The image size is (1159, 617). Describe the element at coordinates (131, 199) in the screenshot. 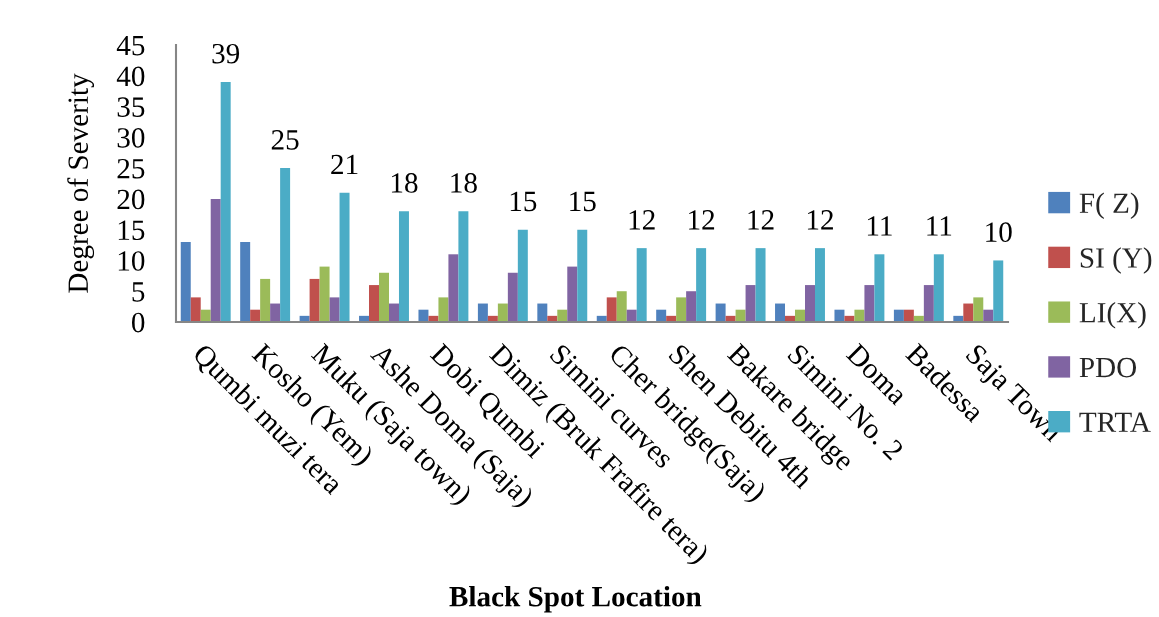

I see `y-tick-label: 20` at that location.